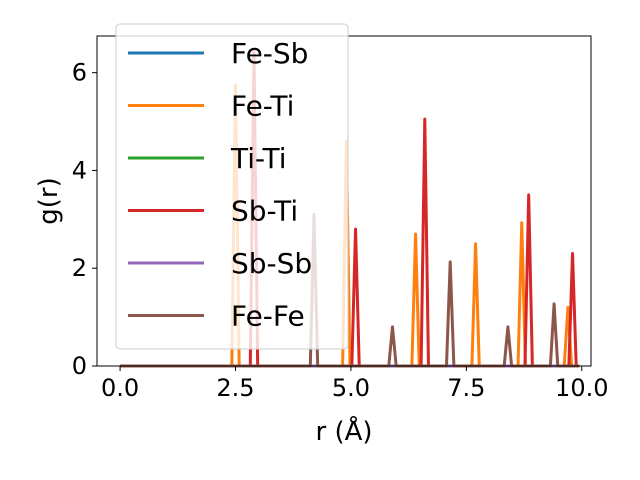  I want to click on legend-label-fe-ti: Fe-Ti, so click(262, 106).